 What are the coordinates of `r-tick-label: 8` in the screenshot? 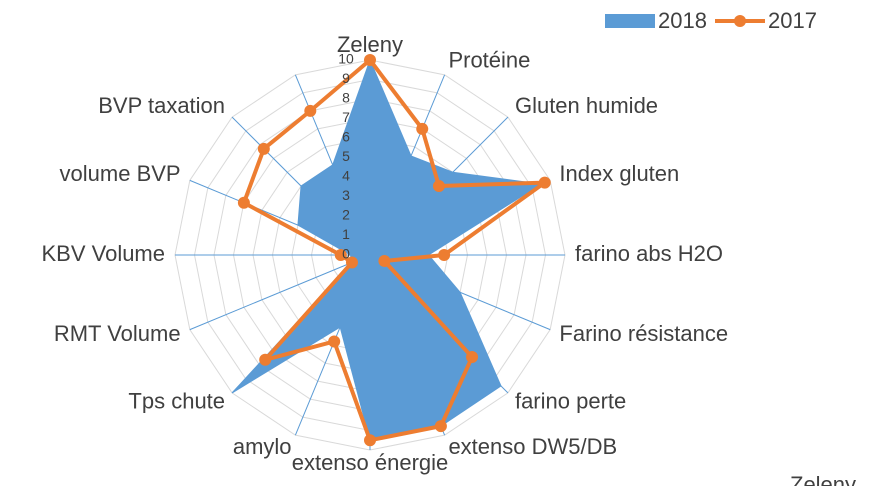 It's located at (346, 98).